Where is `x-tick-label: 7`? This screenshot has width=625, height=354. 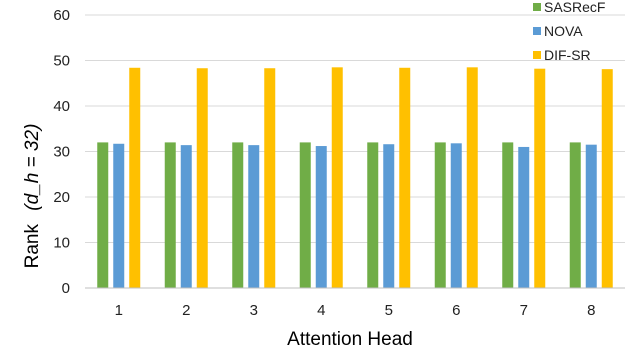
x-tick-label: 7 is located at coordinates (524, 310).